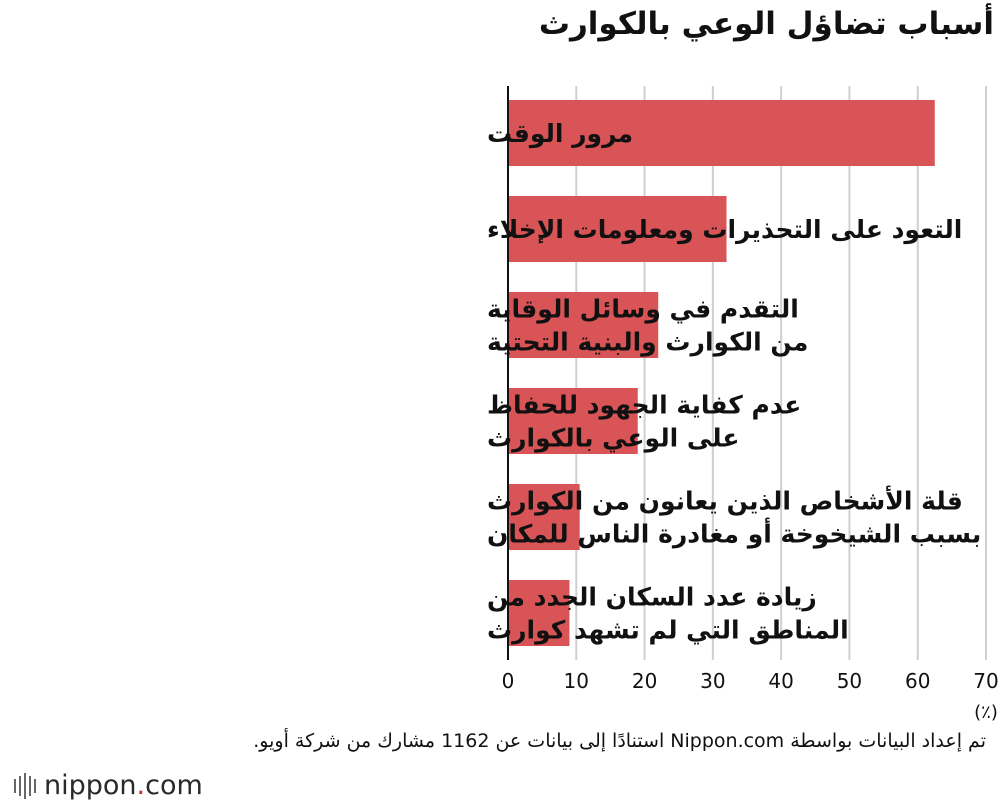 Image resolution: width=1000 pixels, height=812 pixels. What do you see at coordinates (644, 406) in the screenshot?
I see `category-label-line: عدم كفاية الجهود للحفاظ` at bounding box center [644, 406].